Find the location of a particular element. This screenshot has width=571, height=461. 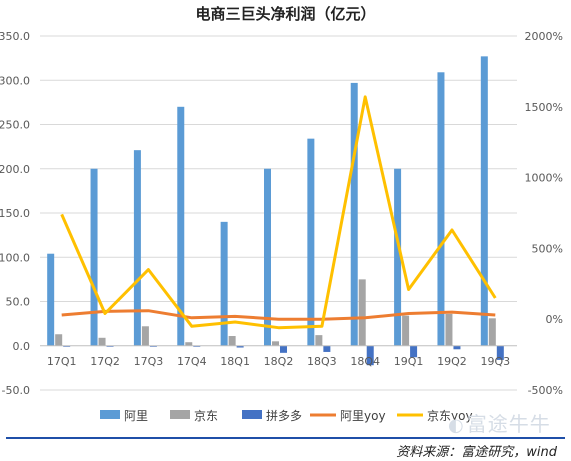

legend-label: 京东 is located at coordinates (206, 416).